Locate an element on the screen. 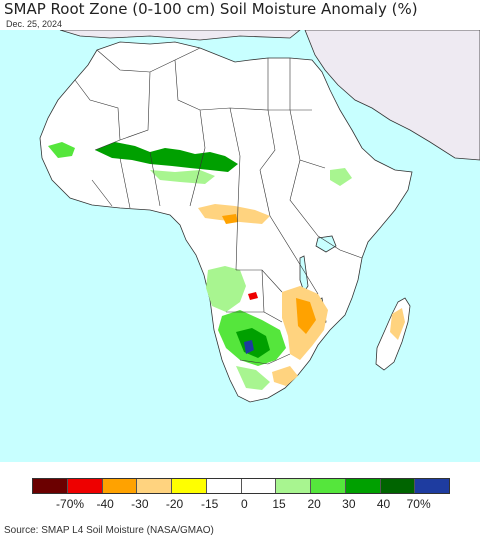  legend-label-8: 20 is located at coordinates (314, 504).